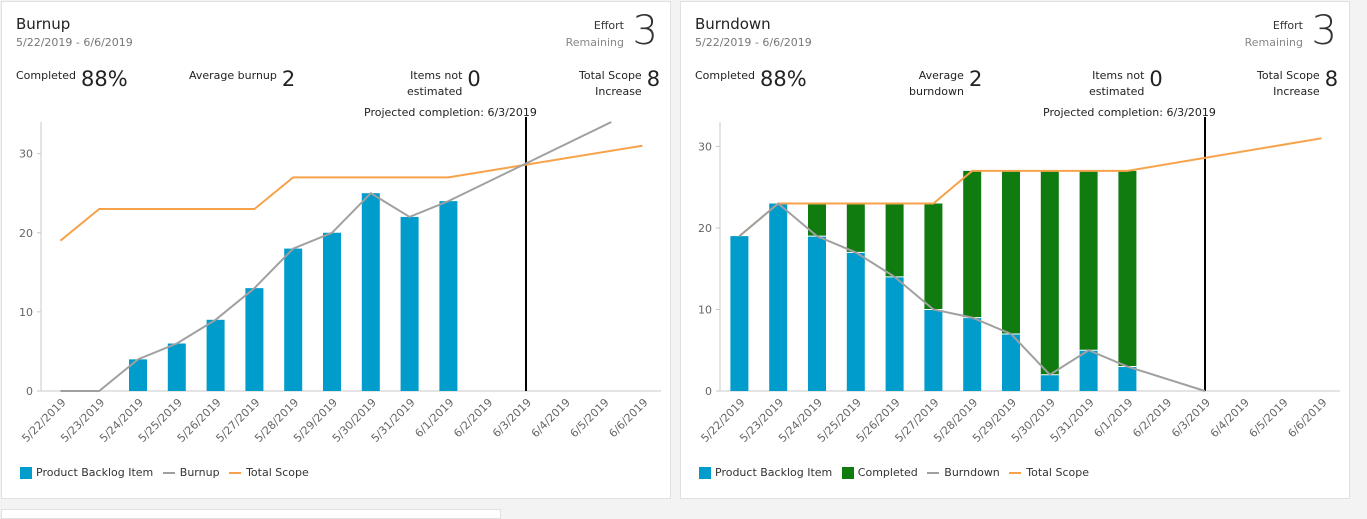 This screenshot has width=1367, height=519. Describe the element at coordinates (1118, 75) in the screenshot. I see `items-not-estimated-label-line1: Items not` at that location.